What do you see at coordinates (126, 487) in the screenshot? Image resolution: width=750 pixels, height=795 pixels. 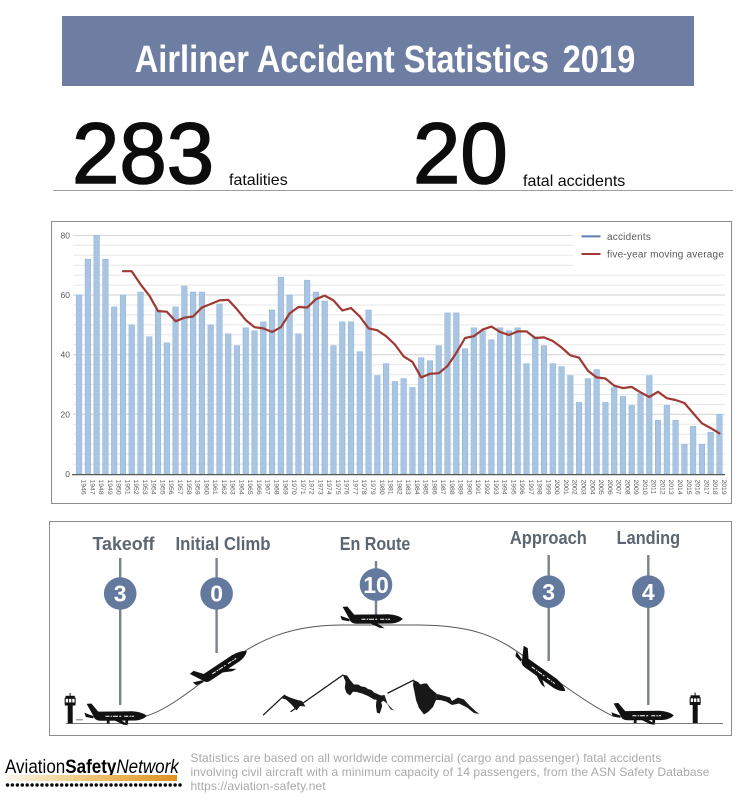 I see `svg-text: 1951` at bounding box center [126, 487].